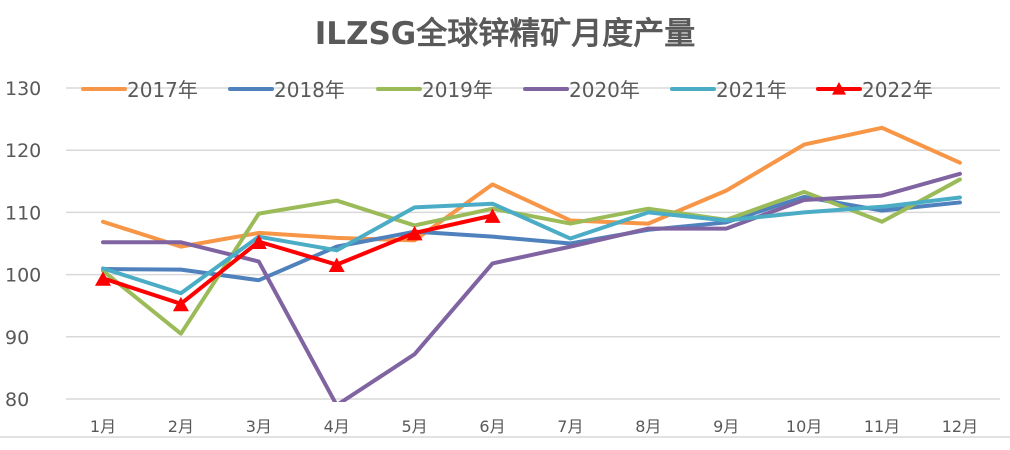 The image size is (1010, 450). Describe the element at coordinates (570, 426) in the screenshot. I see `x-tick-label: 7月` at that location.